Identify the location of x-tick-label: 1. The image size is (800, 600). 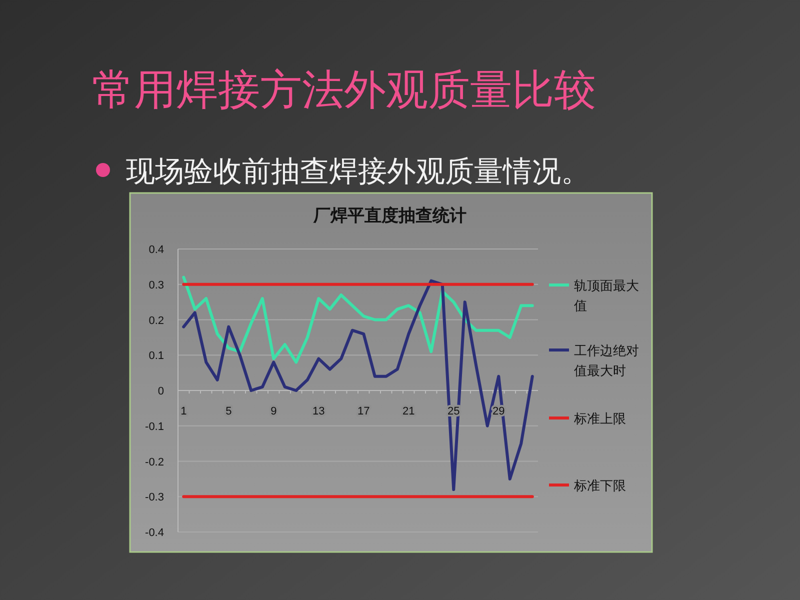
(183, 412).